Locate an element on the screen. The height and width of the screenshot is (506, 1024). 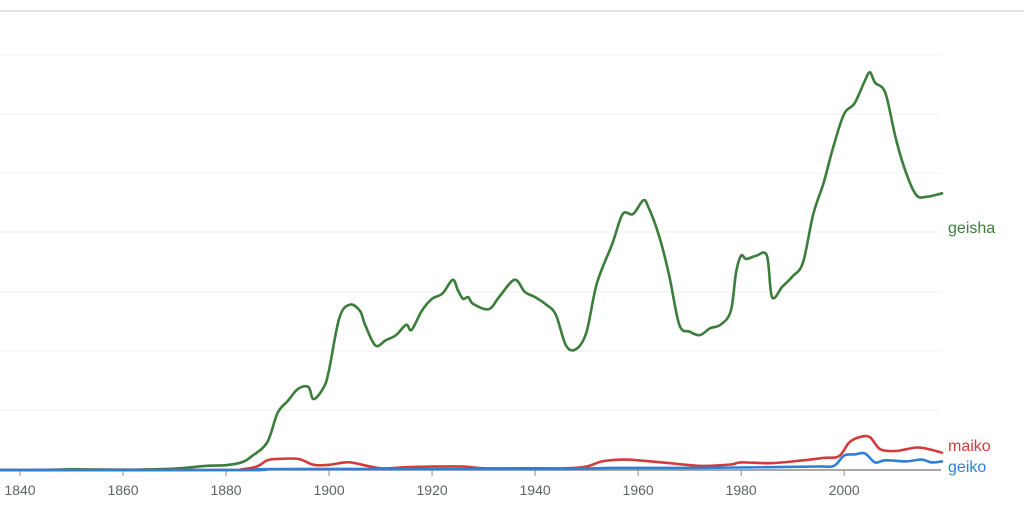
series-label-maiko: maiko is located at coordinates (969, 446).